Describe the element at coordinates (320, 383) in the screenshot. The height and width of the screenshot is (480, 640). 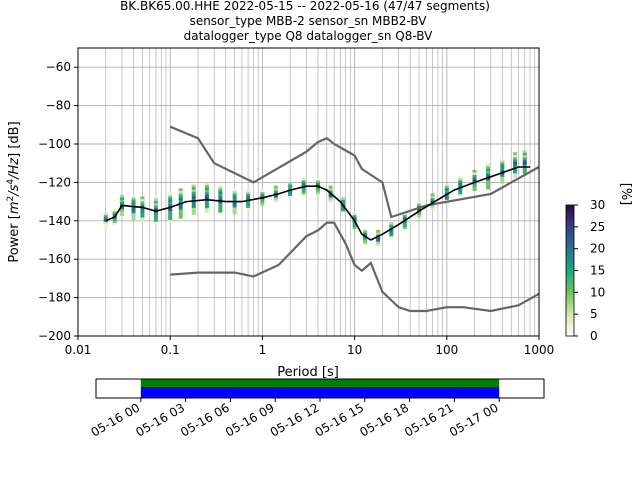
I see `coverage-bar-top` at that location.